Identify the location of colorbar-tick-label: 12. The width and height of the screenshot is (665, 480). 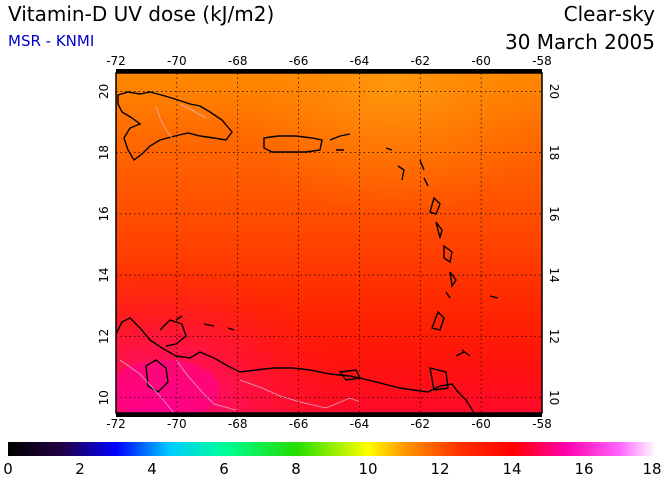
(440, 469).